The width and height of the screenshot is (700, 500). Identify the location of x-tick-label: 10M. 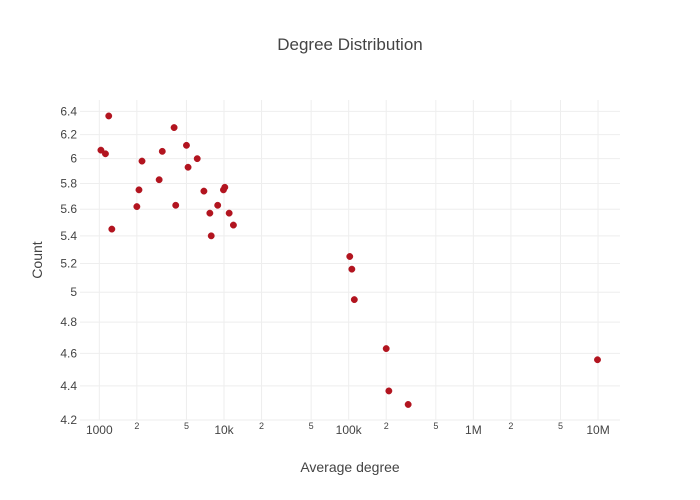
(597, 430).